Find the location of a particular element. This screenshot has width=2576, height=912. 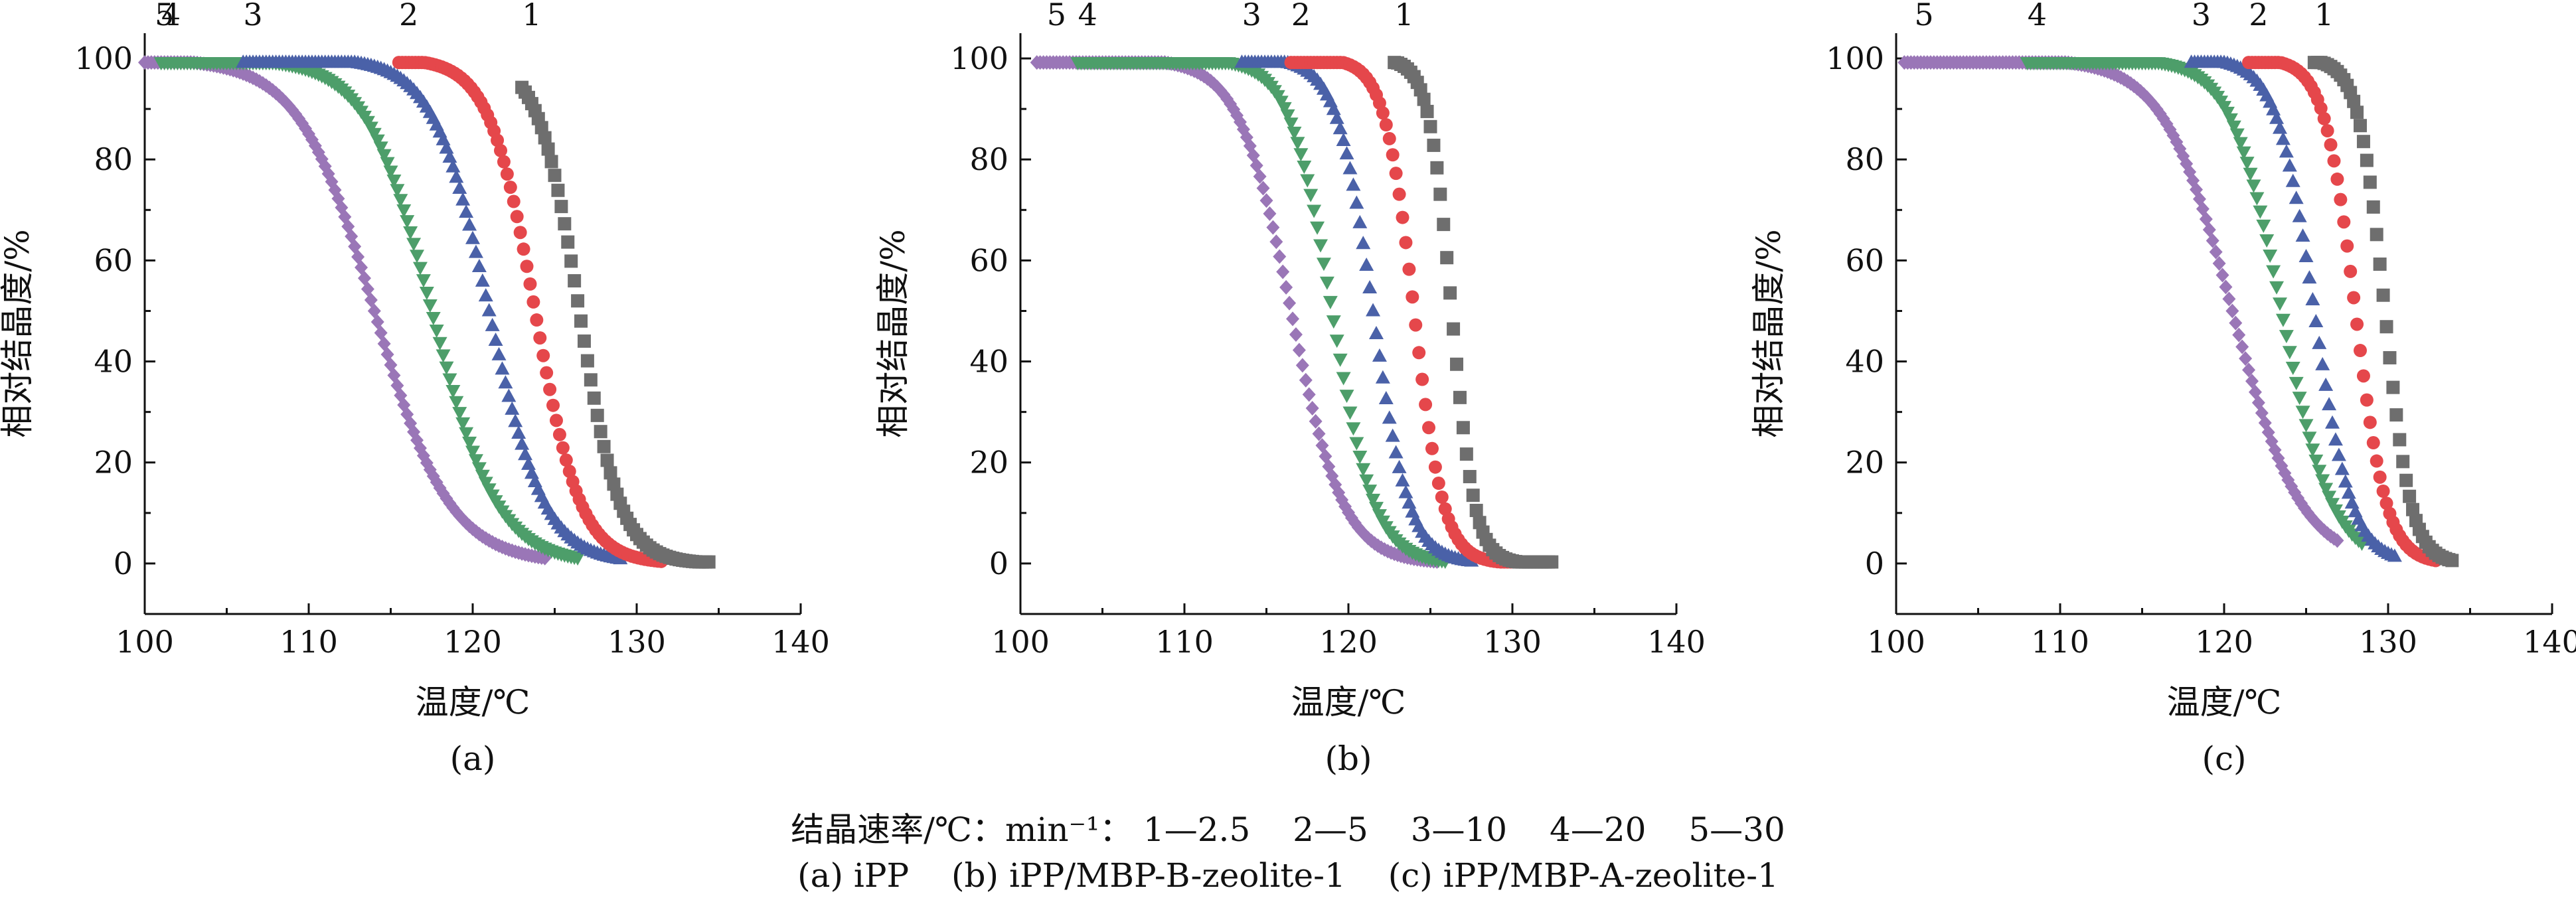

y-tick-label: 100 is located at coordinates (103, 58).